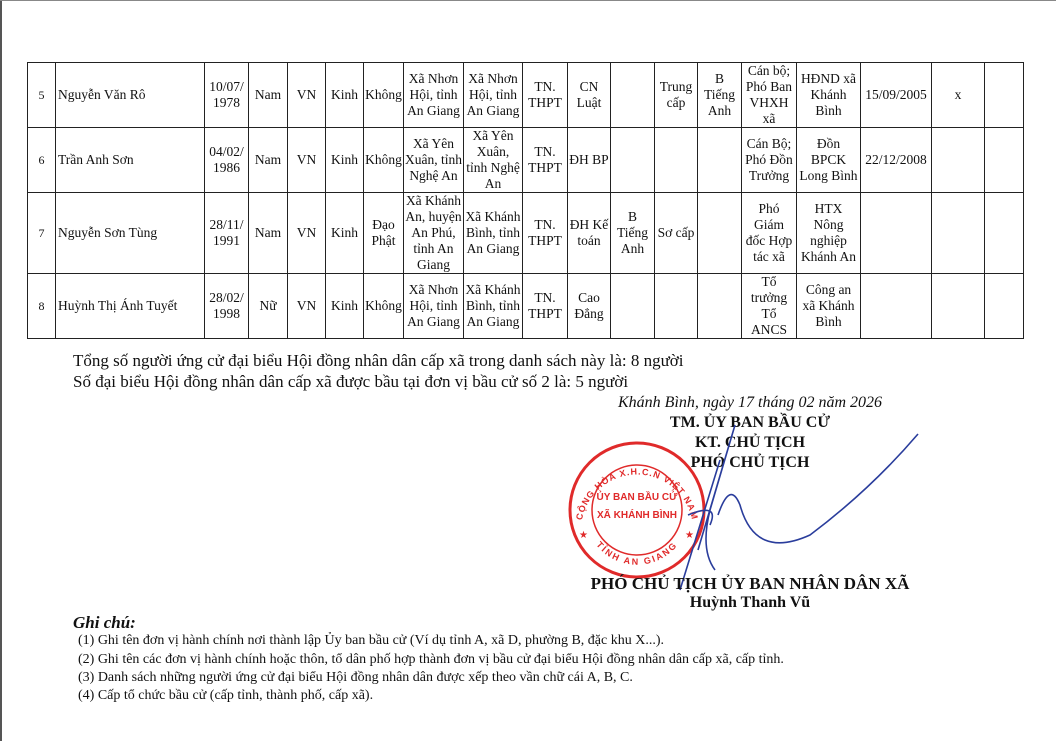 The height and width of the screenshot is (741, 1056). Describe the element at coordinates (896, 95) in the screenshot. I see `cell-party-join-date: 15/09/2005` at that location.